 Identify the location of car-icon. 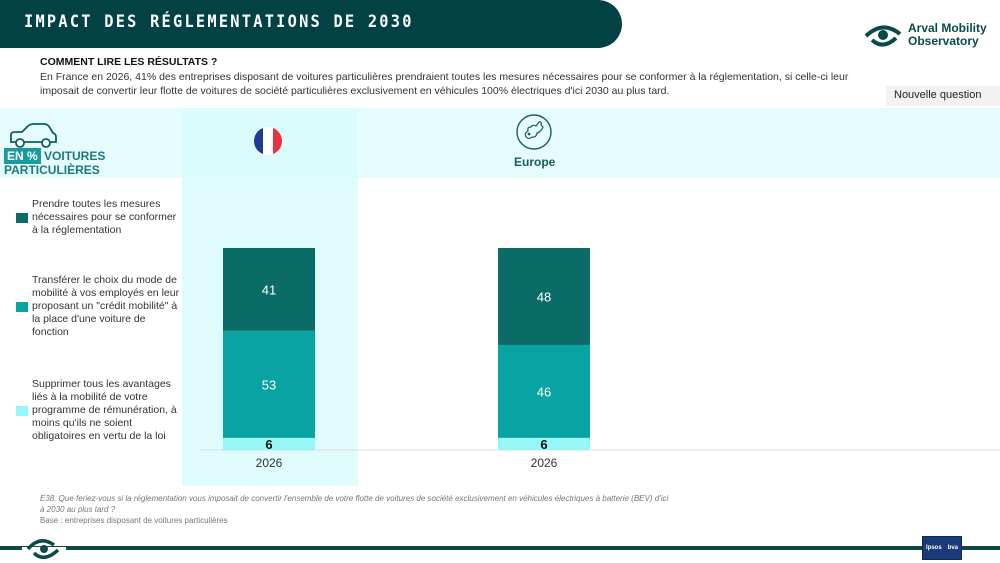
(33, 135).